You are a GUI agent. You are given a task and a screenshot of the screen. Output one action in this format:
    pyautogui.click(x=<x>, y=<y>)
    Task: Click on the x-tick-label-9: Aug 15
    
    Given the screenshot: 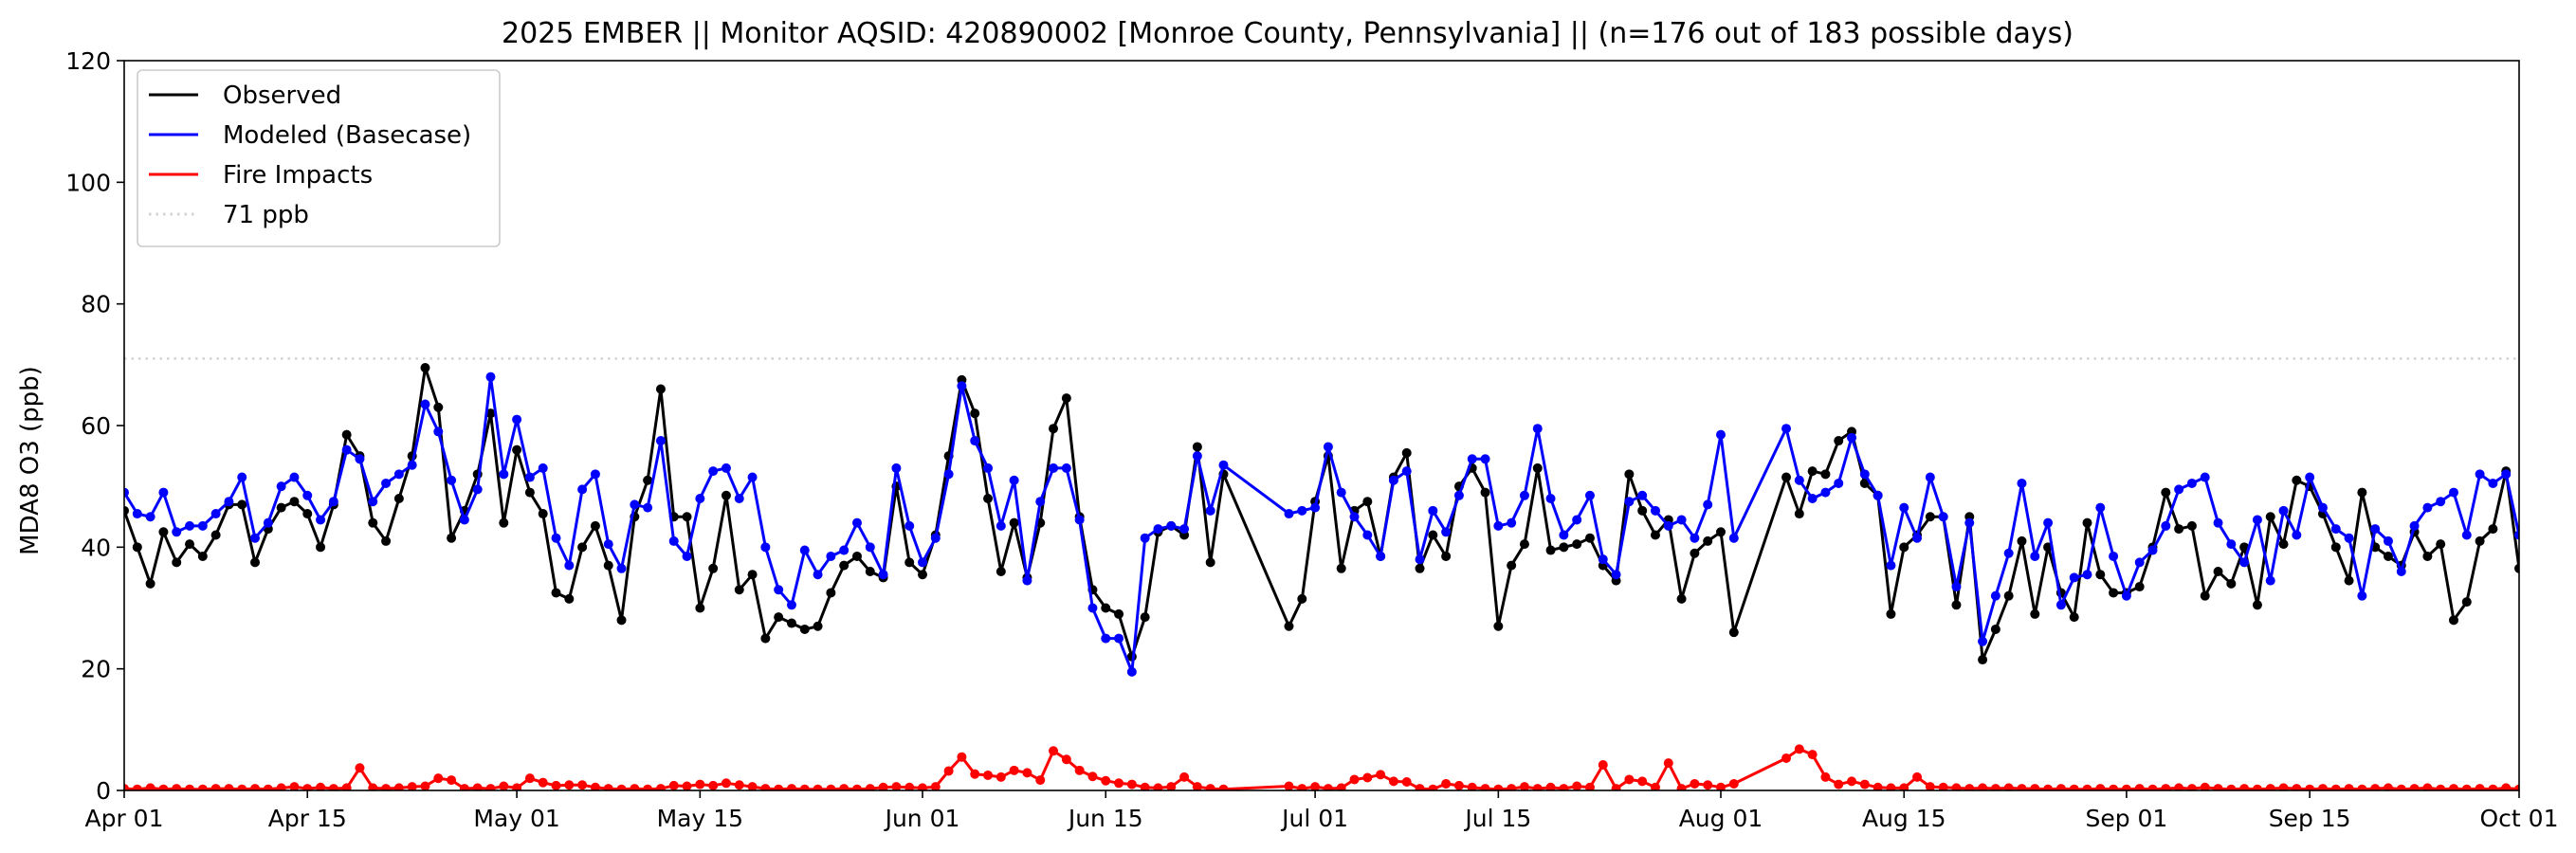 What is the action you would take?
    pyautogui.click(x=1904, y=818)
    